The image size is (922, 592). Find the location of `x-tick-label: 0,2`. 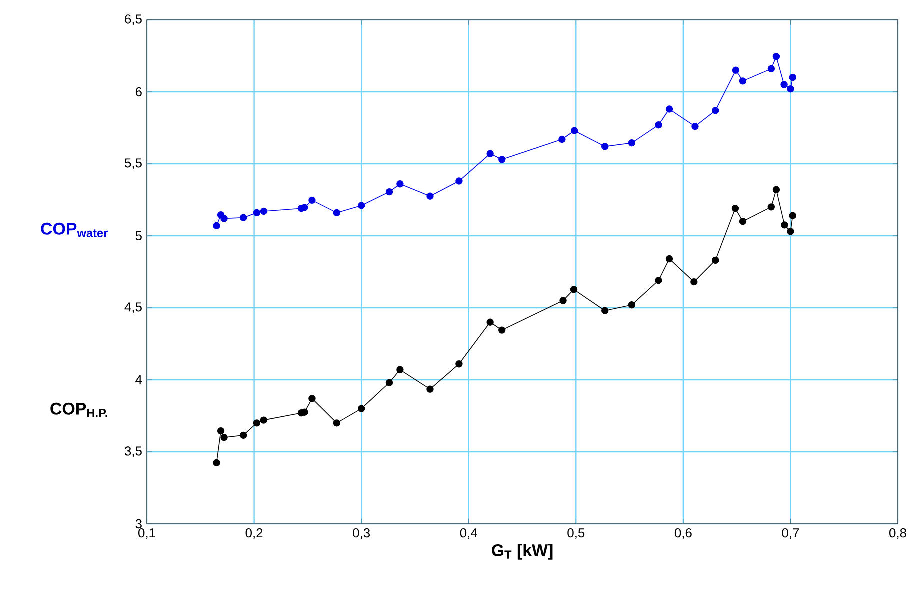

x-tick-label: 0,2 is located at coordinates (254, 534).